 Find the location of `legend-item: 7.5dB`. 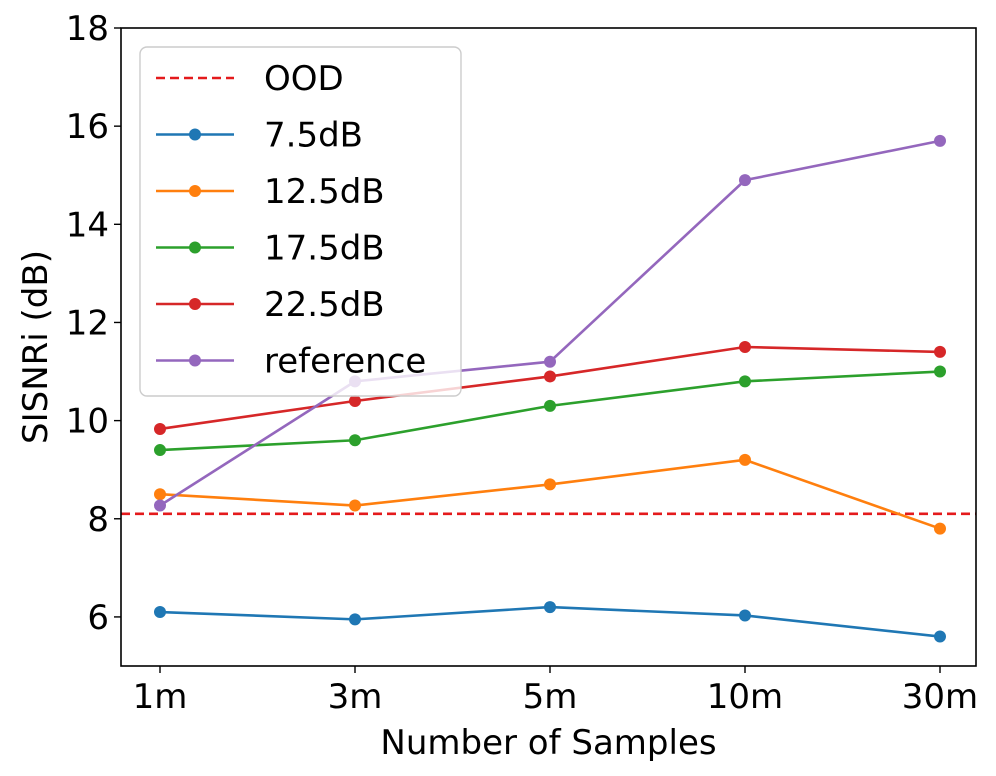

legend-item: 7.5dB is located at coordinates (259, 136).